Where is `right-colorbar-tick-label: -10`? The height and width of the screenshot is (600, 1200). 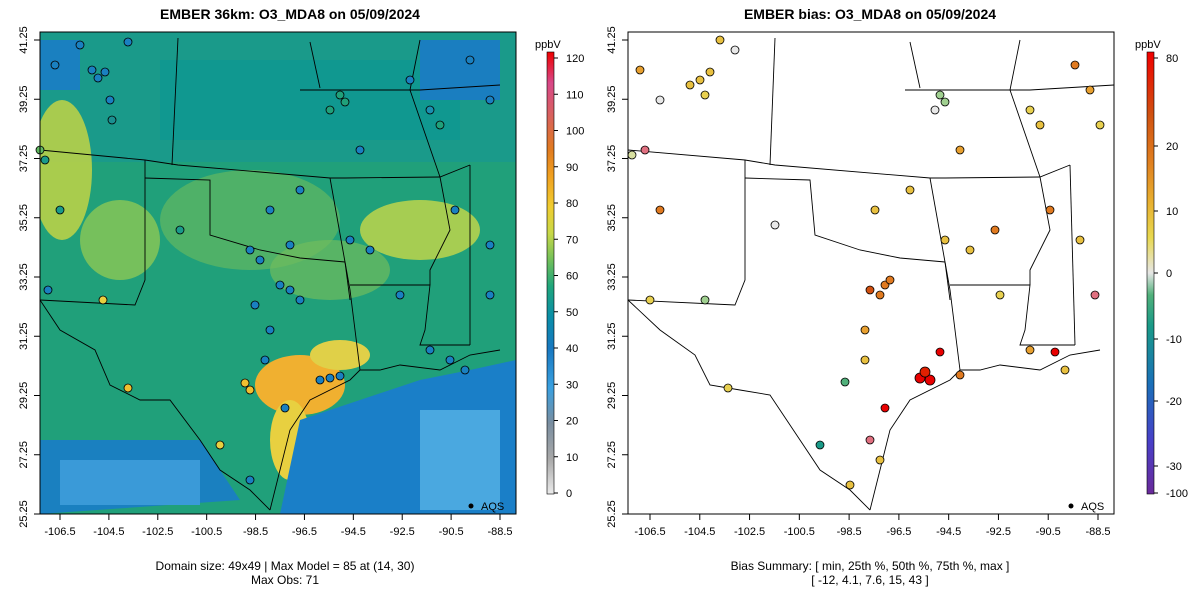
right-colorbar-tick-label: -10 is located at coordinates (1174, 340).